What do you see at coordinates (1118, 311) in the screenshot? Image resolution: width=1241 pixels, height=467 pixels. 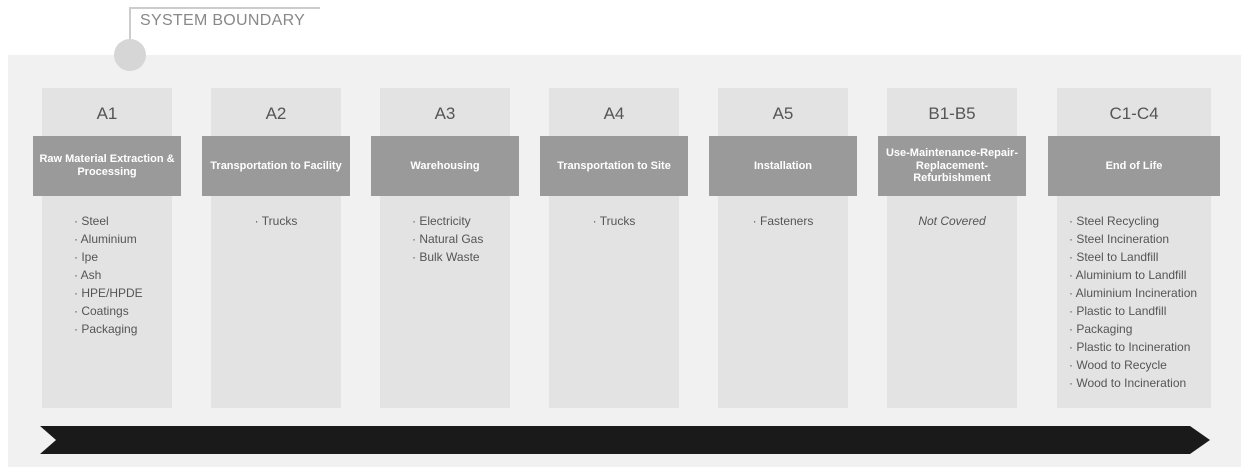 I see `item: · Plastic to Landfill` at bounding box center [1118, 311].